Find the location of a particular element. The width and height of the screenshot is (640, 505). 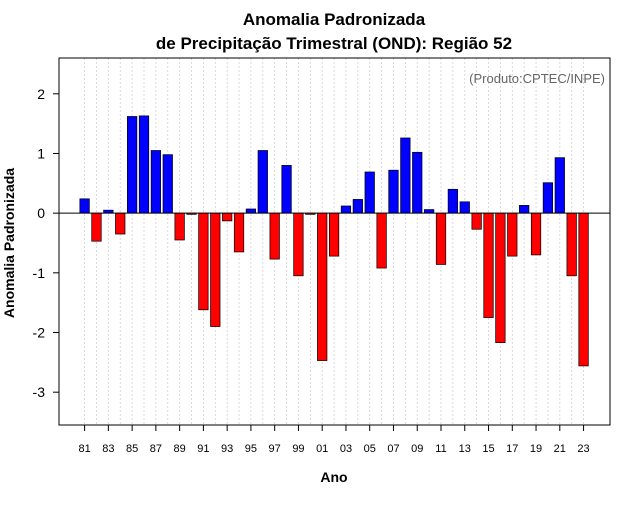

x-tick-label: 07 is located at coordinates (393, 449).